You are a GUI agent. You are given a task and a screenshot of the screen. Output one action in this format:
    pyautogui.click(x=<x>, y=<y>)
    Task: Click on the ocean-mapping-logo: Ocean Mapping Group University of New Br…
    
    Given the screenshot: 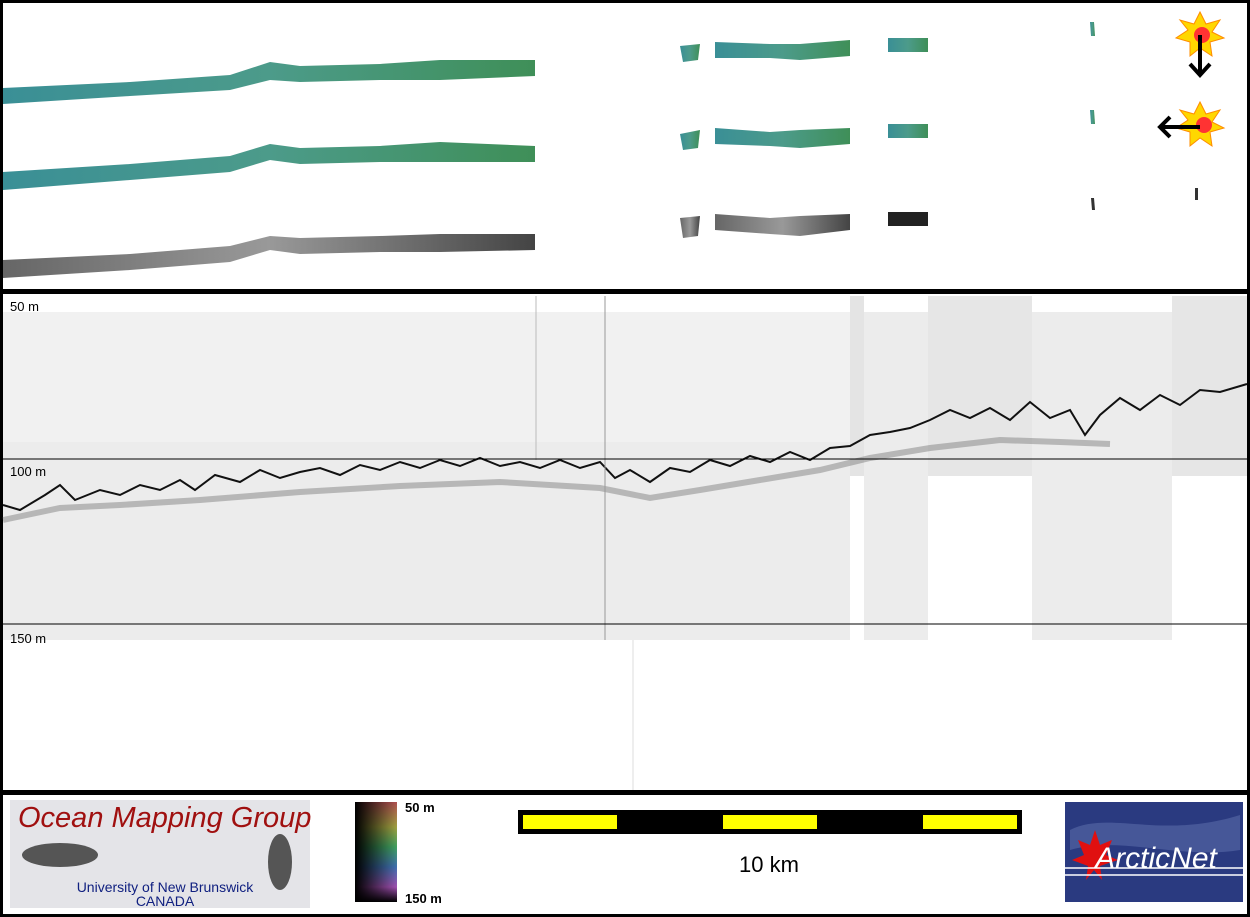 What is the action you would take?
    pyautogui.click(x=160, y=854)
    